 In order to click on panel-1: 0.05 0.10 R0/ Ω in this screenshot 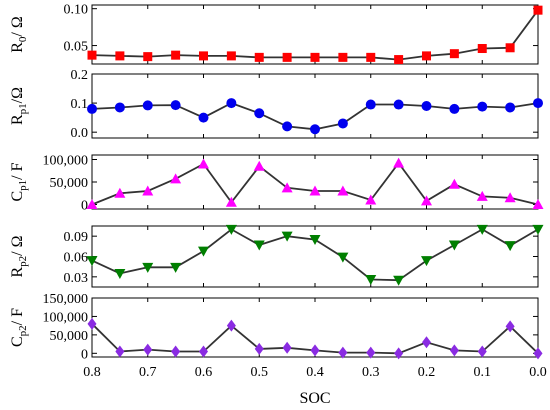, I will do `click(276, 34)`.